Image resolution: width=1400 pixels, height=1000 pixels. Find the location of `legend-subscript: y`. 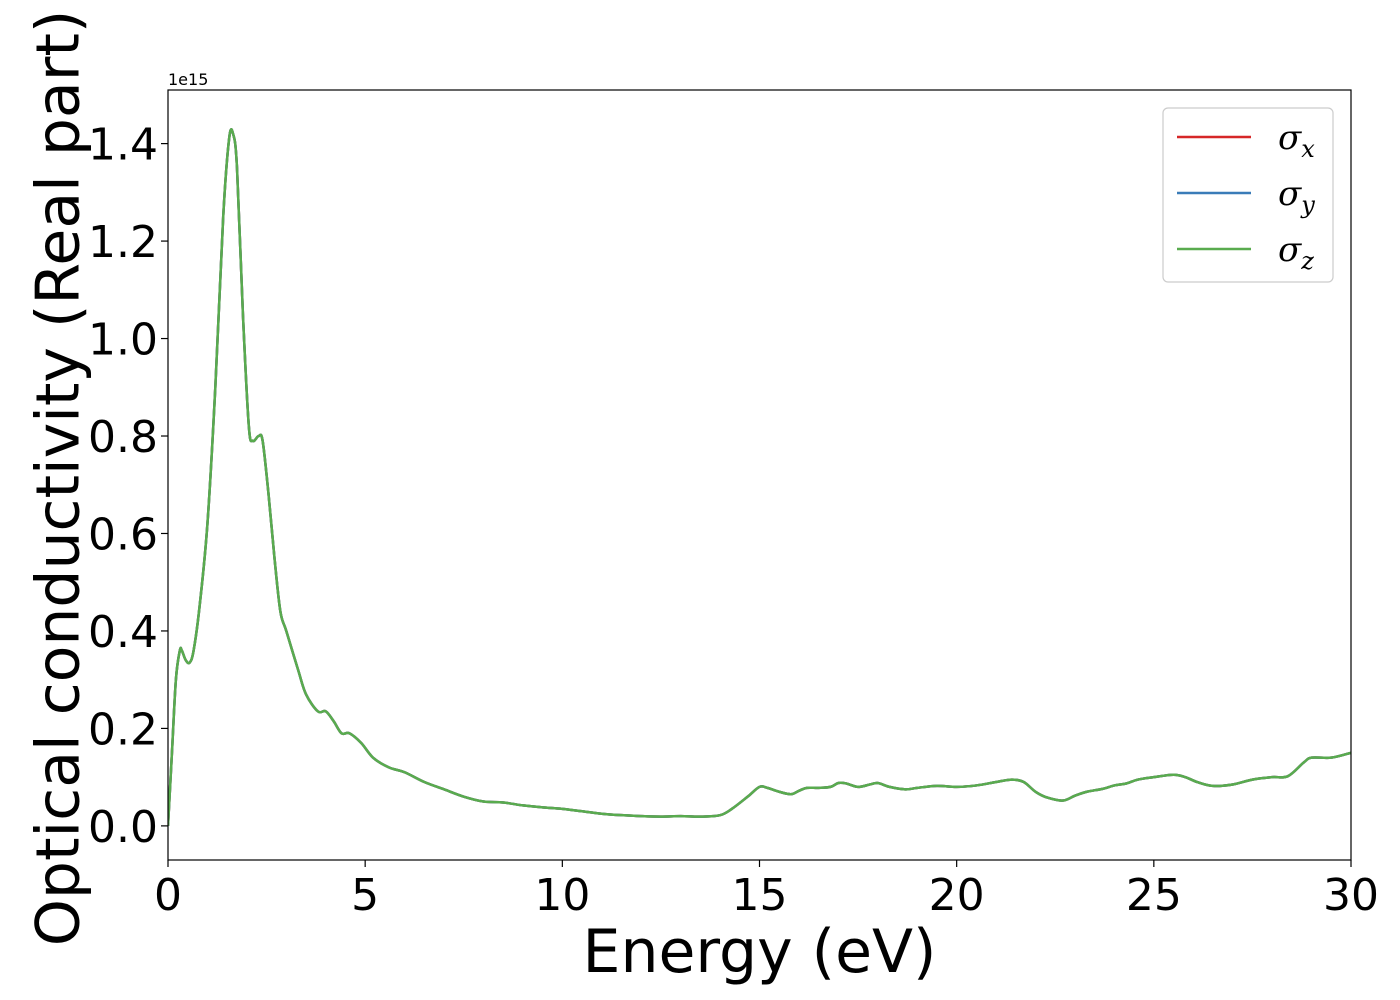

legend-subscript: y is located at coordinates (1307, 205).